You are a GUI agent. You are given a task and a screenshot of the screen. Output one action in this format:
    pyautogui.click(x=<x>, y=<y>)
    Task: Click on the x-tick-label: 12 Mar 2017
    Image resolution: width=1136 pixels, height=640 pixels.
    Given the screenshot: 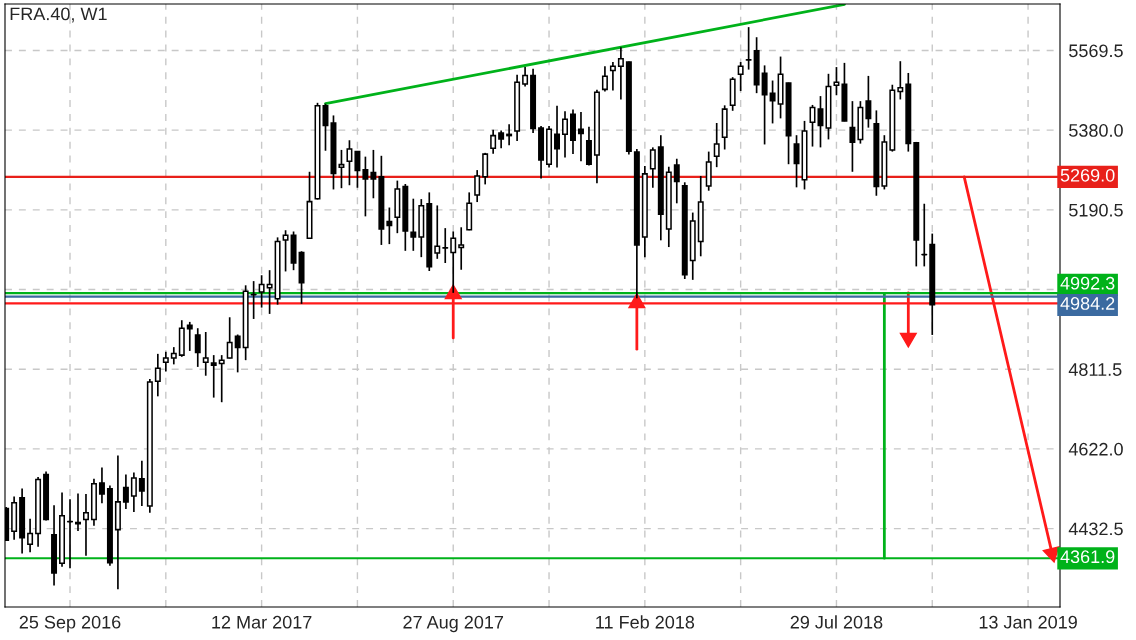 What is the action you would take?
    pyautogui.click(x=262, y=622)
    